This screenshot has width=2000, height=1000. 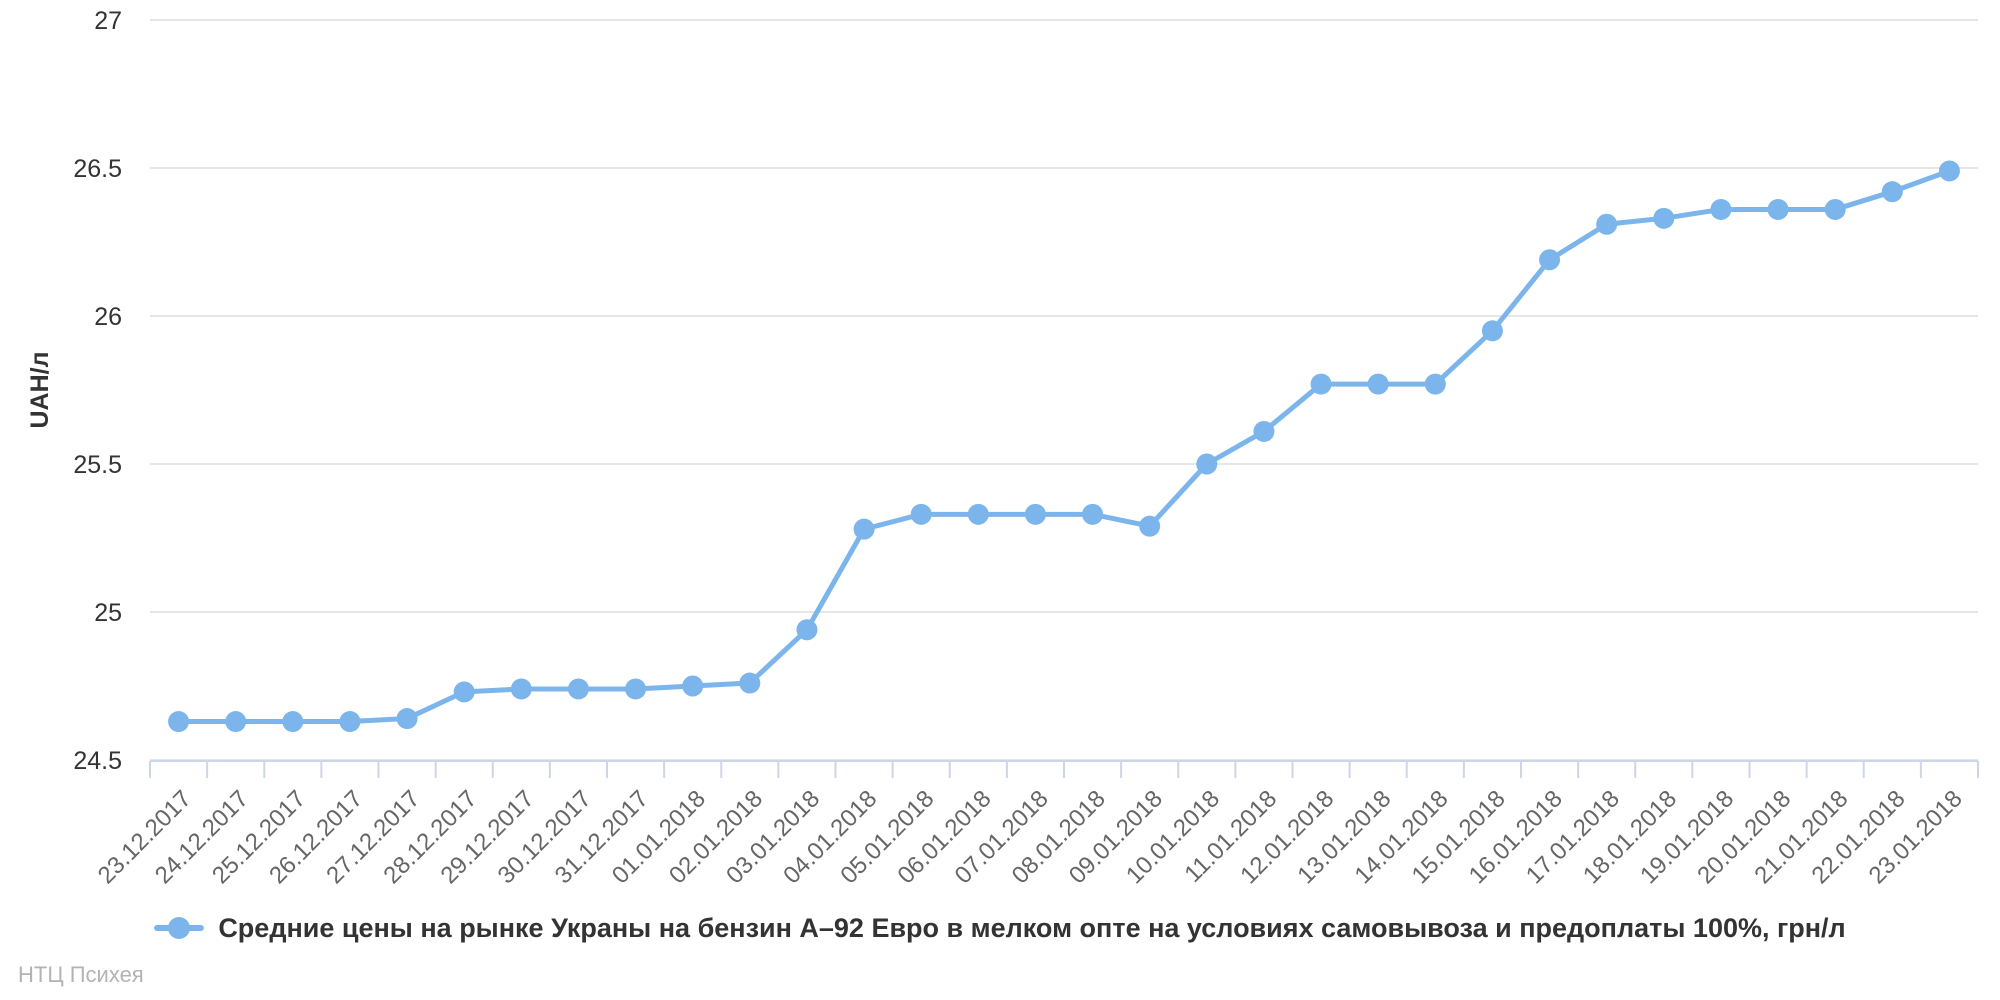 What do you see at coordinates (108, 317) in the screenshot?
I see `y-tick-label: 26` at bounding box center [108, 317].